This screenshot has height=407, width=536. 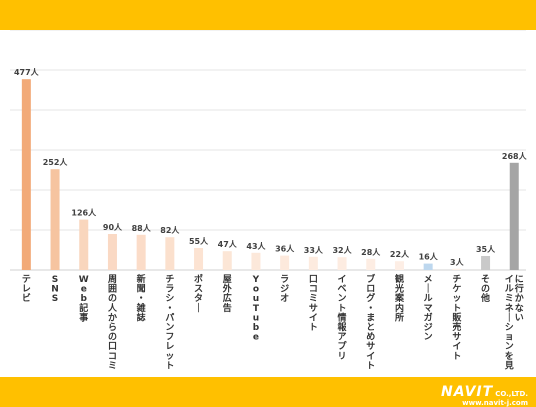 I want to click on data-label-3: 126人, so click(x=84, y=213).